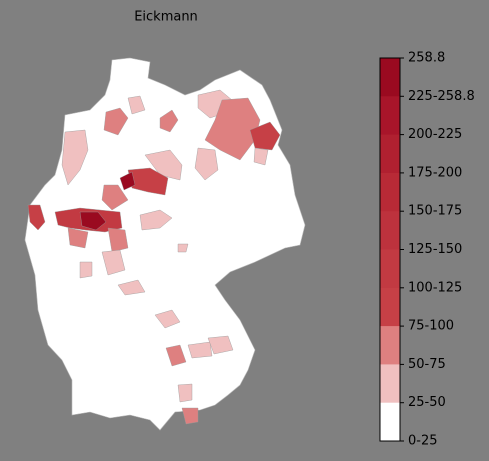  I want to click on colorbar-label: 100-125, so click(435, 287).